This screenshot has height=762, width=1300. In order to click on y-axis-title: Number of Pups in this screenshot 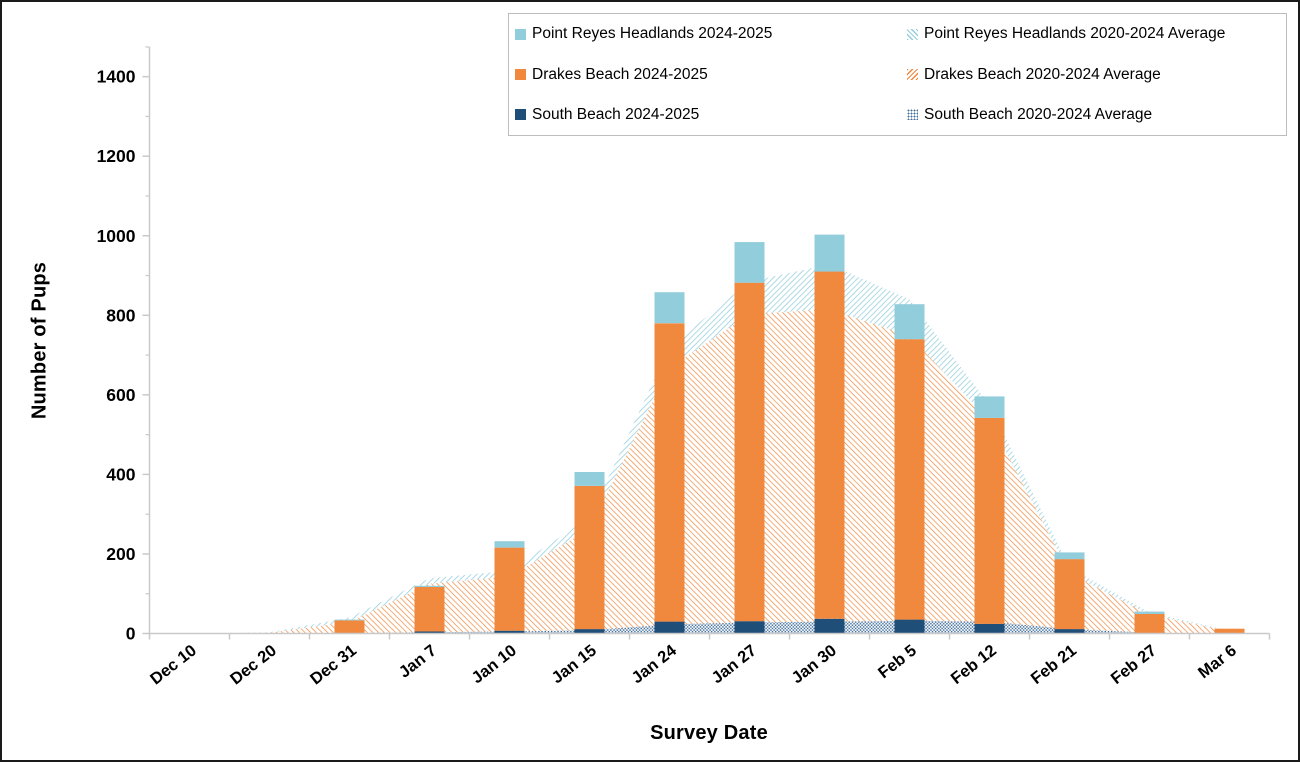, I will do `click(39, 340)`.